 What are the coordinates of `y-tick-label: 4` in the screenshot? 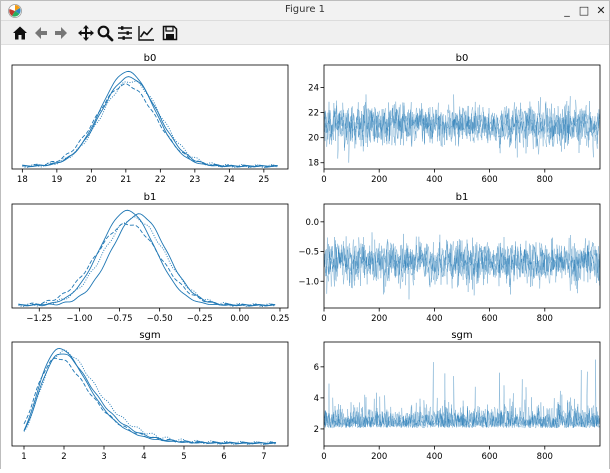 It's located at (316, 399).